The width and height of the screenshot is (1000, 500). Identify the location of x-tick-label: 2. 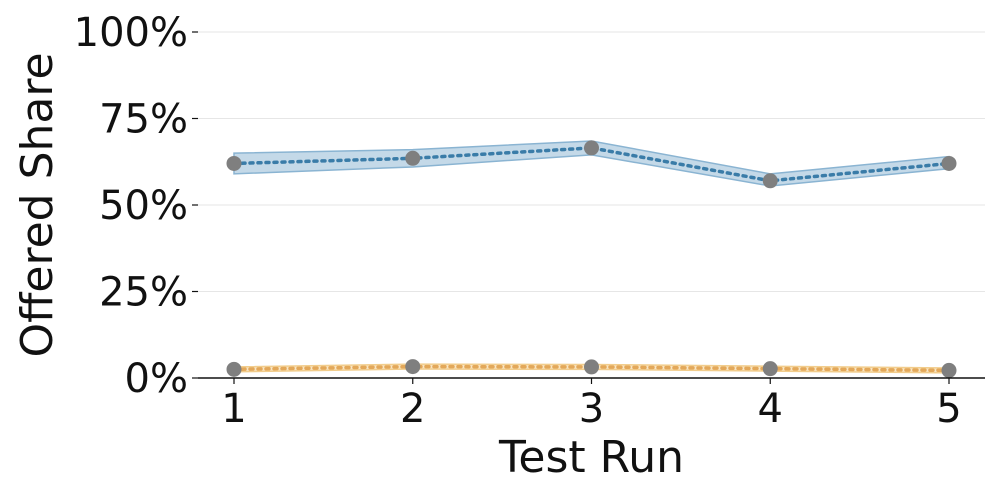
(412, 409).